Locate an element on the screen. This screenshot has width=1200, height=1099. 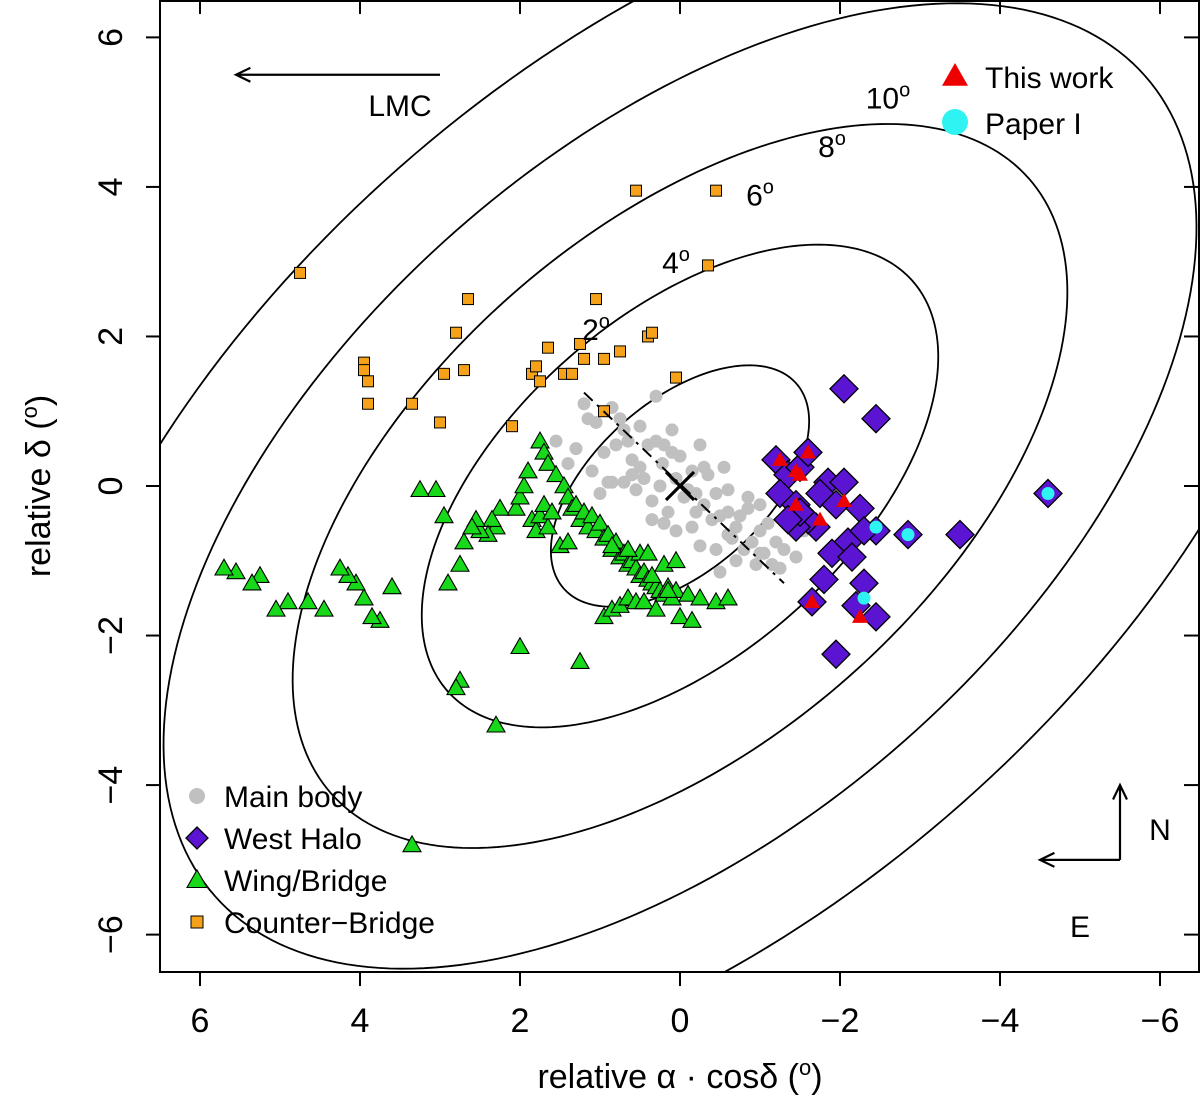
compass-n-label: N is located at coordinates (1160, 830).